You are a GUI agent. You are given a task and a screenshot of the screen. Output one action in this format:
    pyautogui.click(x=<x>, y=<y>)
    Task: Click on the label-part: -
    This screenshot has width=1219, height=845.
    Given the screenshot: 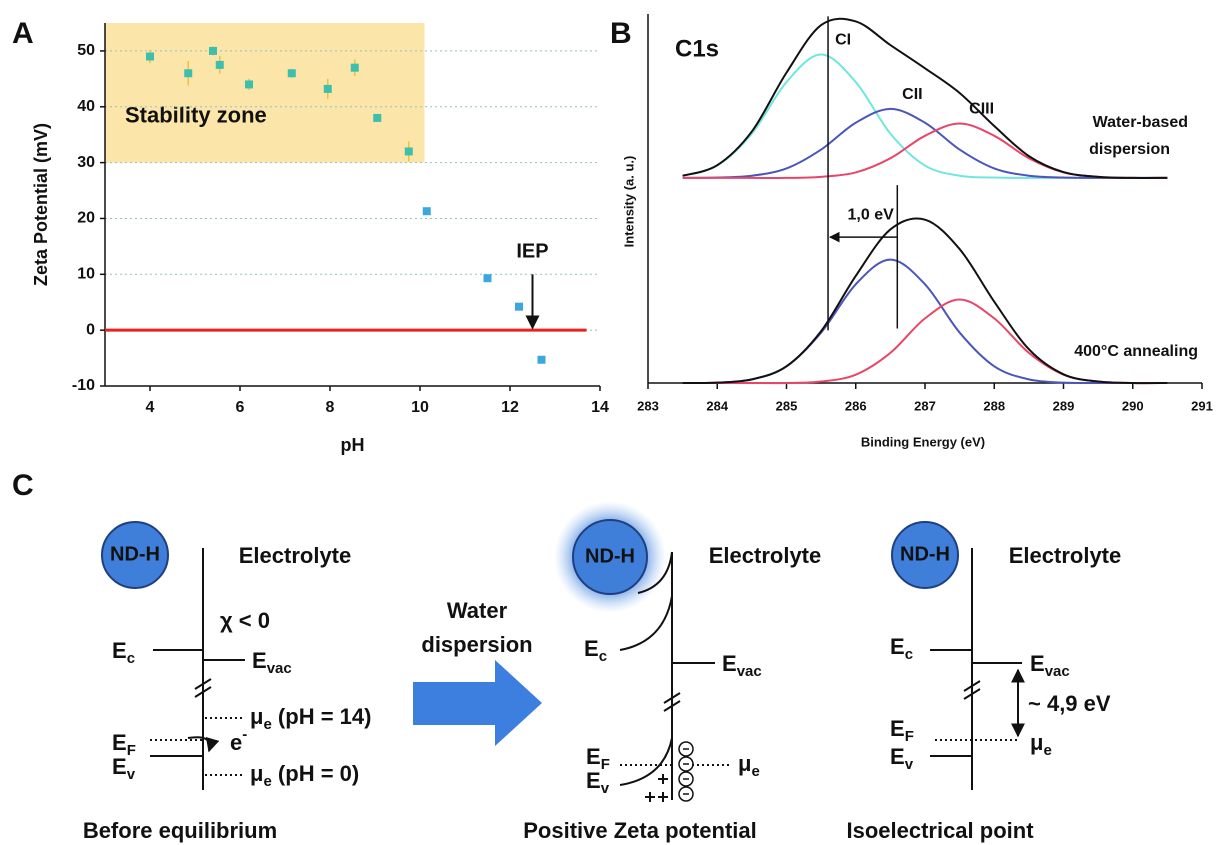 What is the action you would take?
    pyautogui.click(x=244, y=734)
    